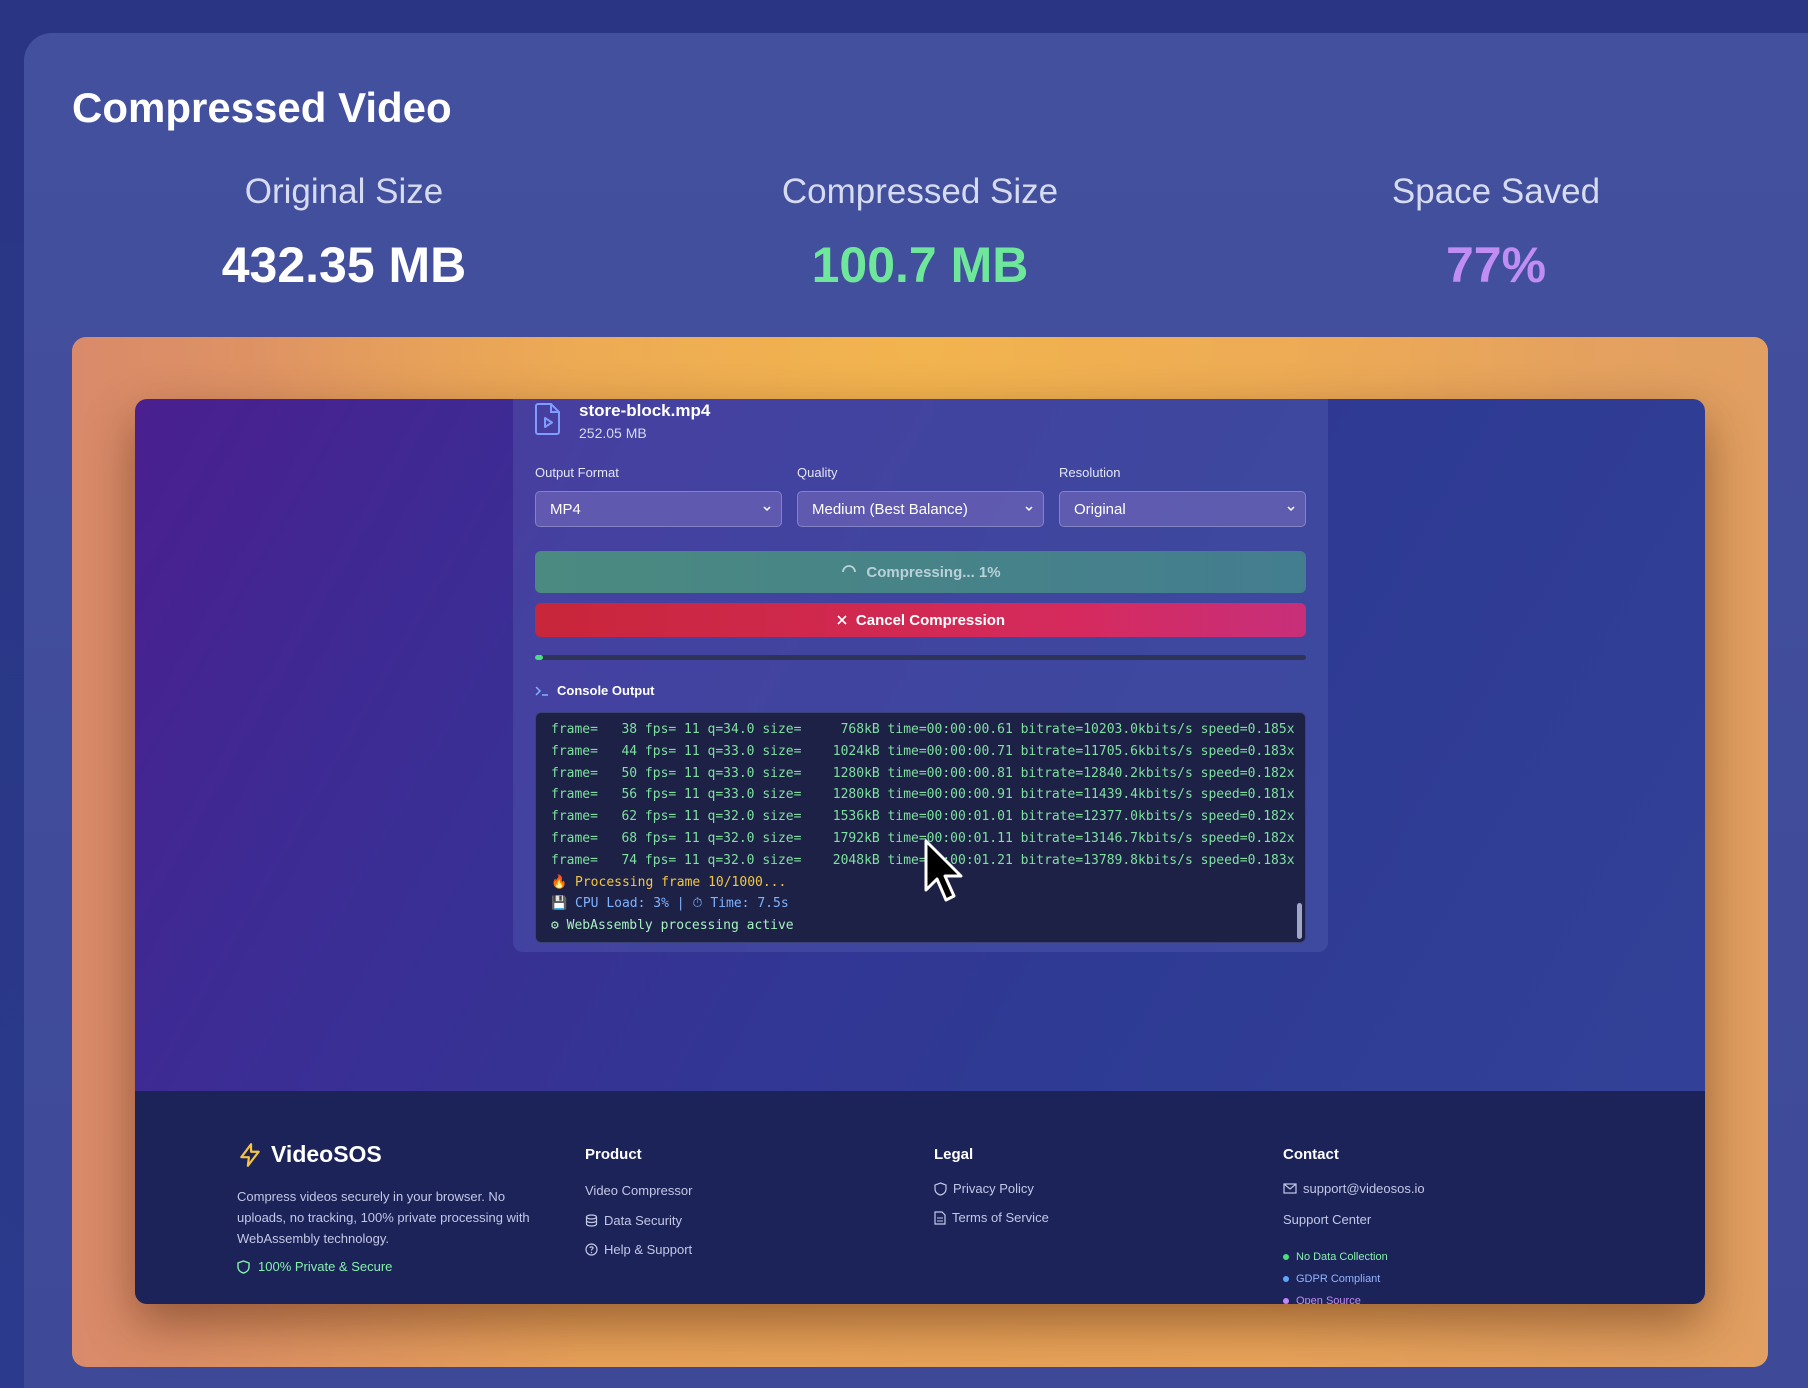 The image size is (1808, 1388). I want to click on stat-value: 77%, so click(1496, 265).